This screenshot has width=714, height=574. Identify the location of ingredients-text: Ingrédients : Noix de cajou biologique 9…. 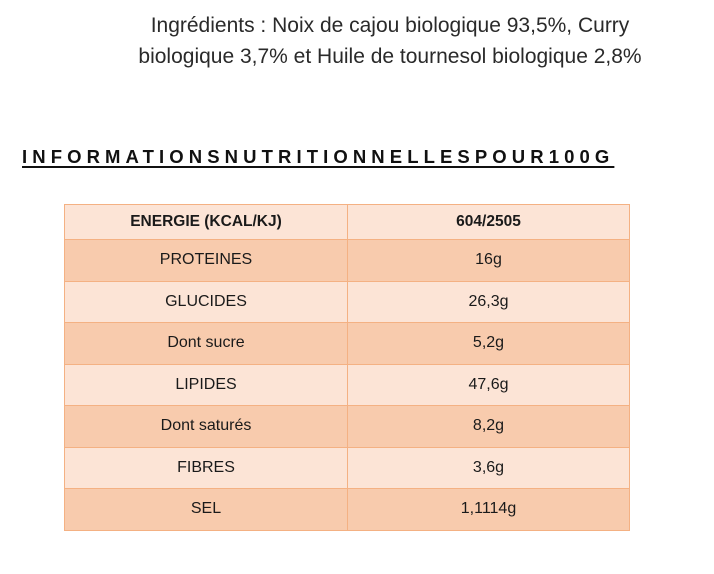
(390, 41).